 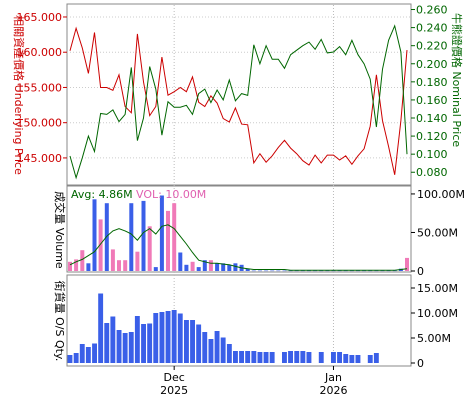 I want to click on right-tick-label: 0.200, so click(x=432, y=64).